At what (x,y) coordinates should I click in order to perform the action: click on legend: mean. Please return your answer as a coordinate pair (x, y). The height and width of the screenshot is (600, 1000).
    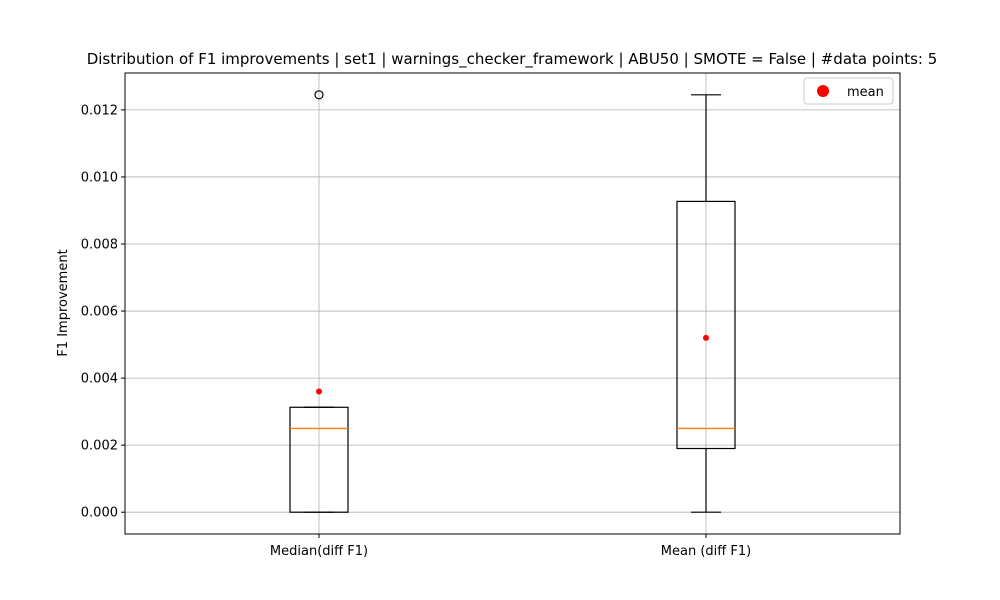
    Looking at the image, I should click on (848, 91).